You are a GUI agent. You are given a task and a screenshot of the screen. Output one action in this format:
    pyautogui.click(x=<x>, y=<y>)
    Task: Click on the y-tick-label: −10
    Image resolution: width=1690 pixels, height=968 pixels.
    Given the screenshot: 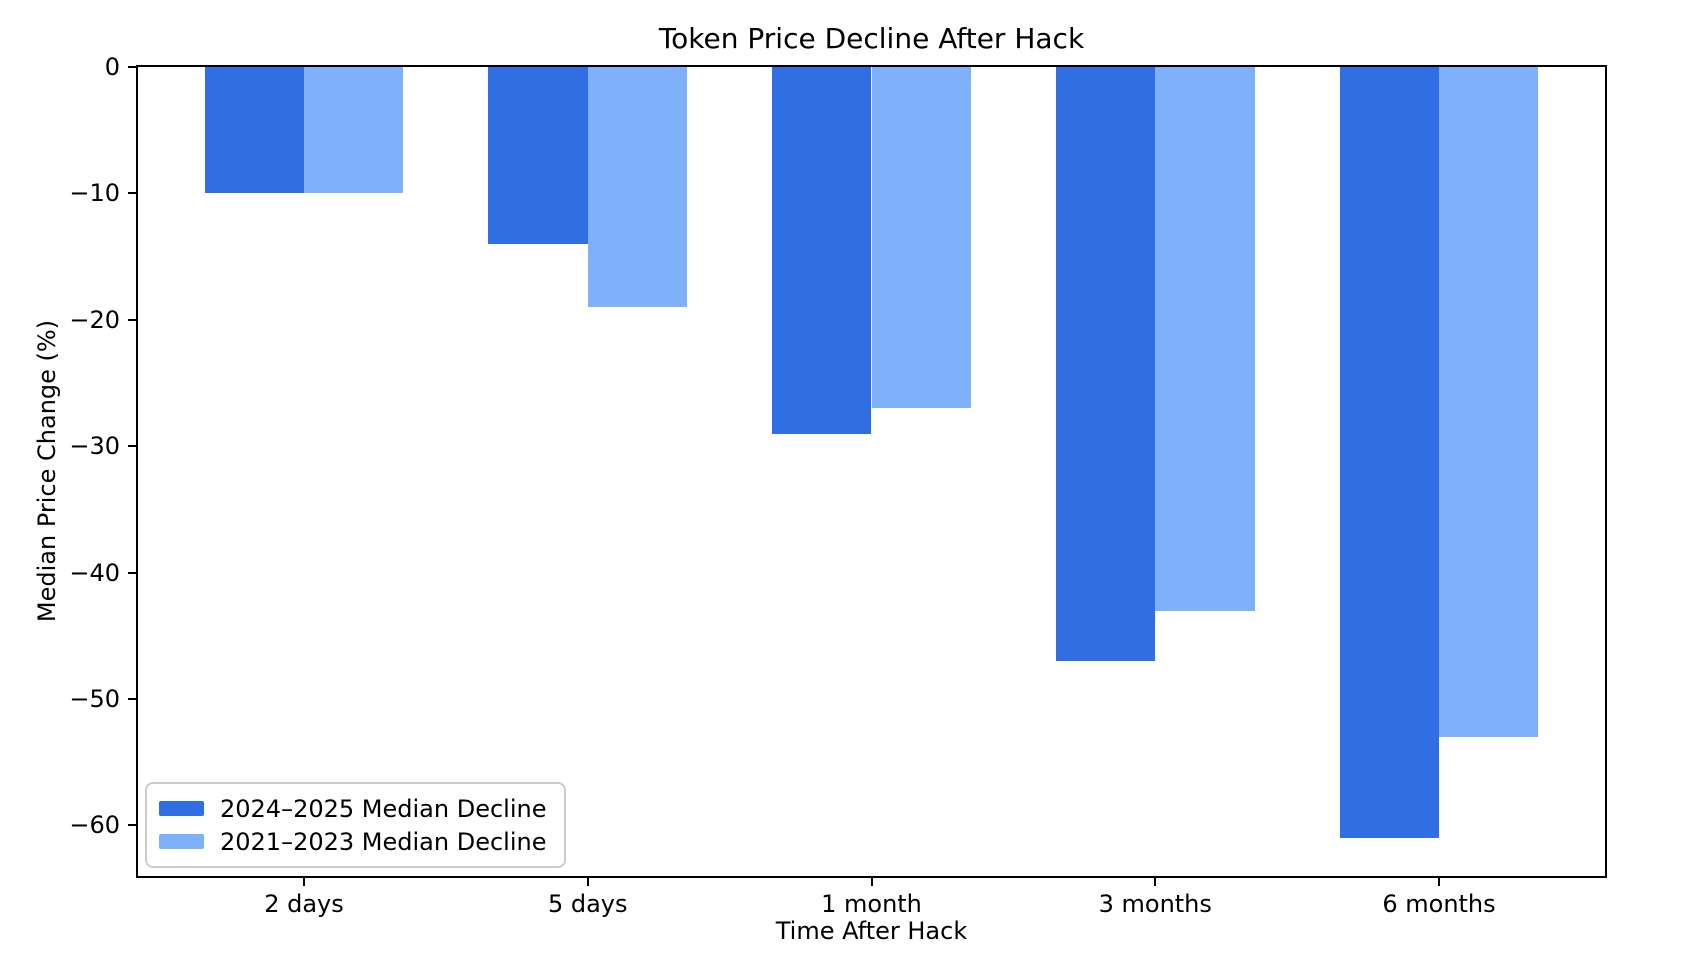 What is the action you would take?
    pyautogui.click(x=94, y=193)
    